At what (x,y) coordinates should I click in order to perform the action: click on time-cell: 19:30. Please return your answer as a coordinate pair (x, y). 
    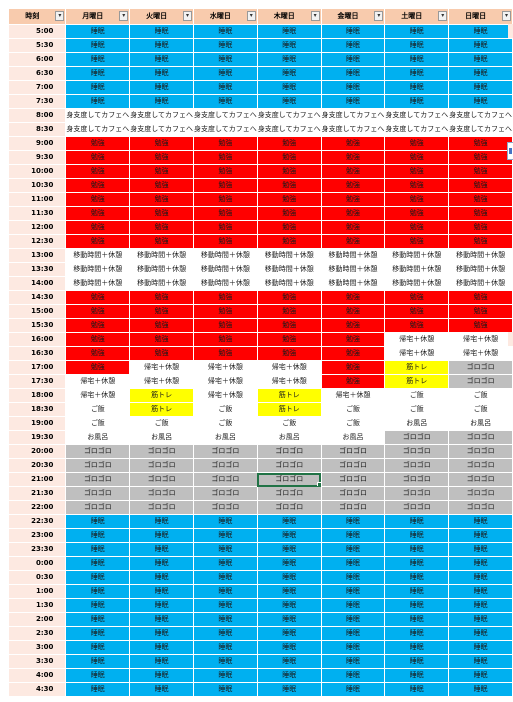
    Looking at the image, I should click on (37, 437).